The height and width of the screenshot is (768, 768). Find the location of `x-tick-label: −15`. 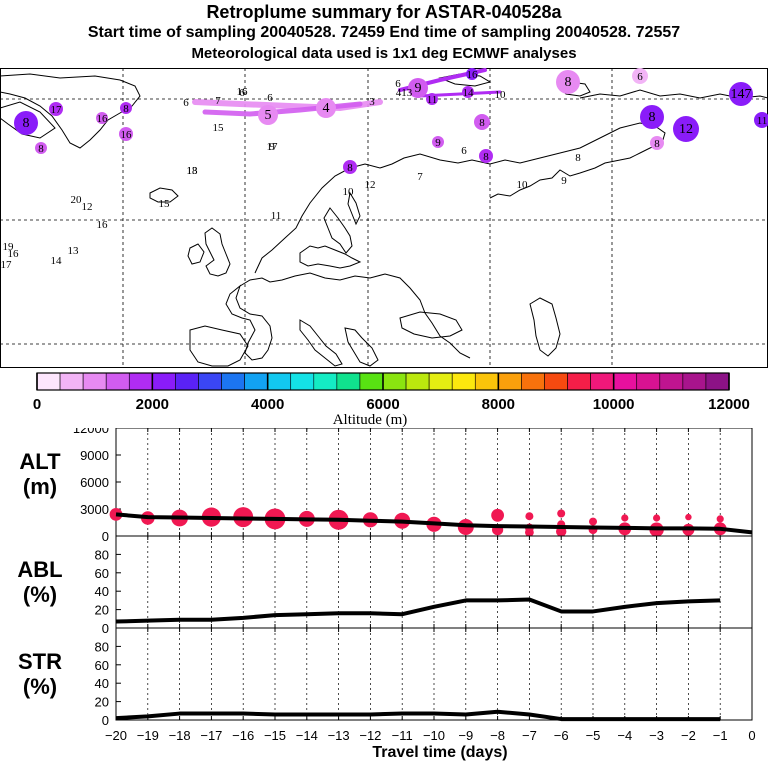

x-tick-label: −15 is located at coordinates (275, 735).